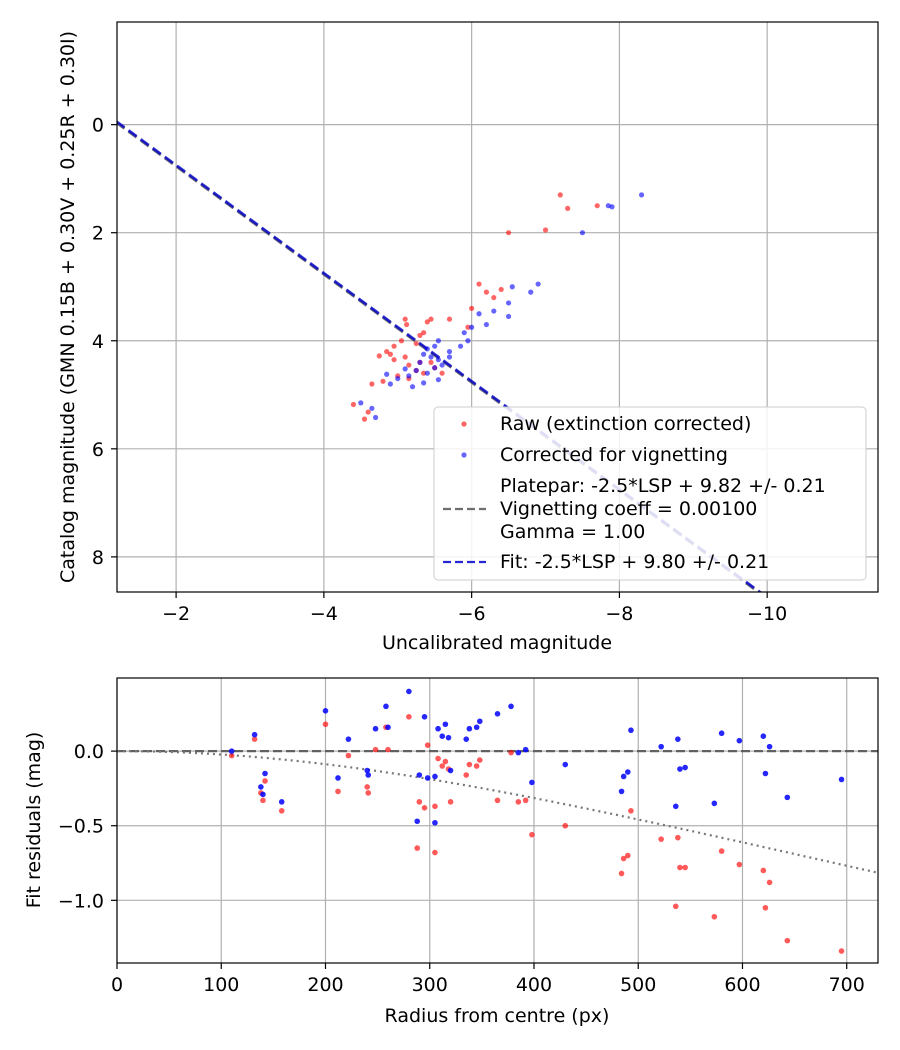  What do you see at coordinates (534, 985) in the screenshot?
I see `bottom-x-tick-label: 400` at bounding box center [534, 985].